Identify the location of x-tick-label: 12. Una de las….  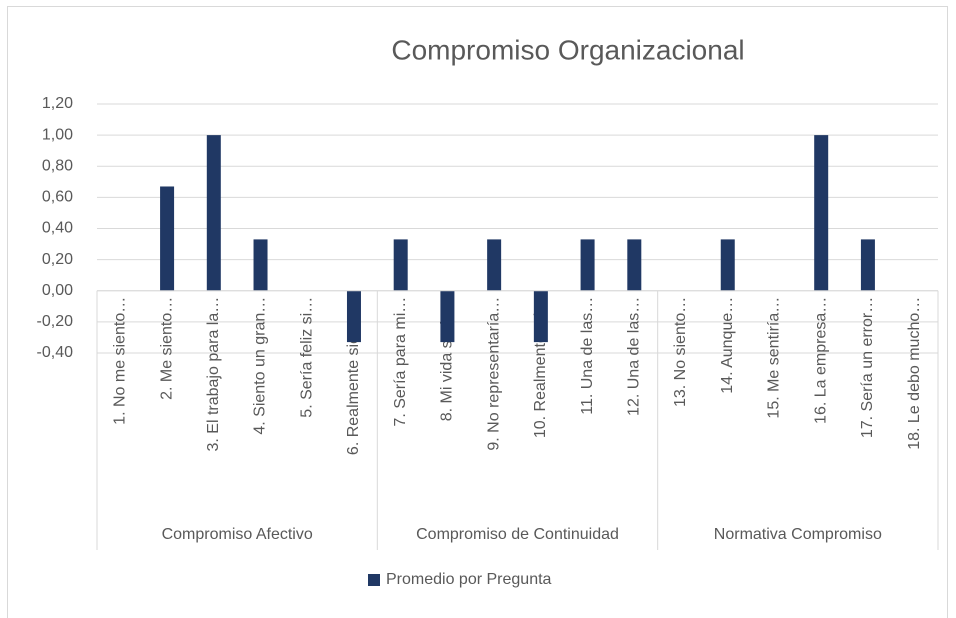
(634, 356).